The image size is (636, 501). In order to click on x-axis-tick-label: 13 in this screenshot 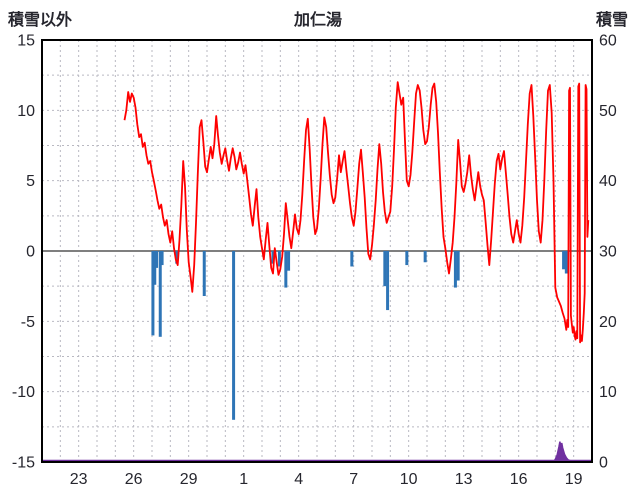, I will do `click(464, 479)`.